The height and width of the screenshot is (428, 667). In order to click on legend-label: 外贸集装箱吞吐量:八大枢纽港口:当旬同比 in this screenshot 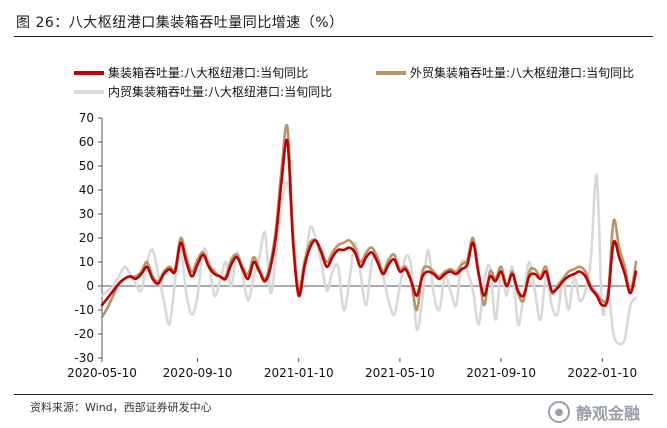, I will do `click(522, 72)`.